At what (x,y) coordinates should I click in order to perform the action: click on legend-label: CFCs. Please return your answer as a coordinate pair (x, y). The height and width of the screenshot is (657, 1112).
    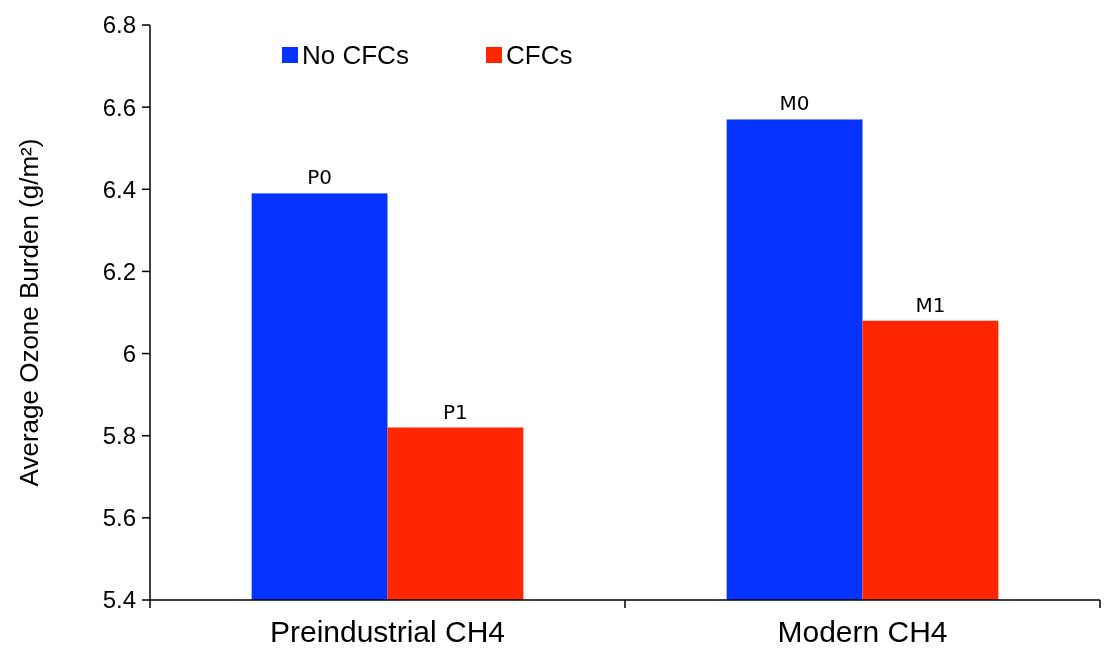
    Looking at the image, I should click on (539, 55).